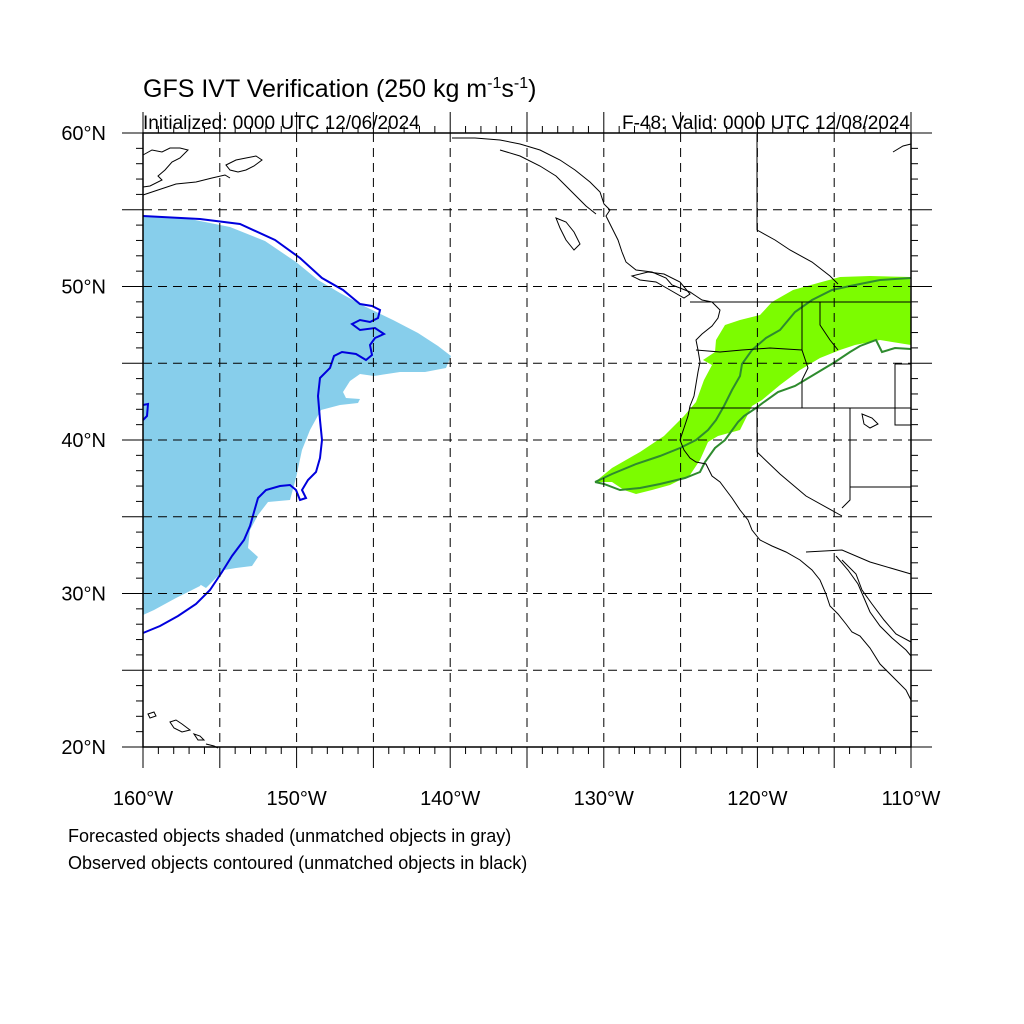 This screenshot has height=1024, width=1024. Describe the element at coordinates (876, 601) in the screenshot. I see `gulf-of-california-coast` at that location.